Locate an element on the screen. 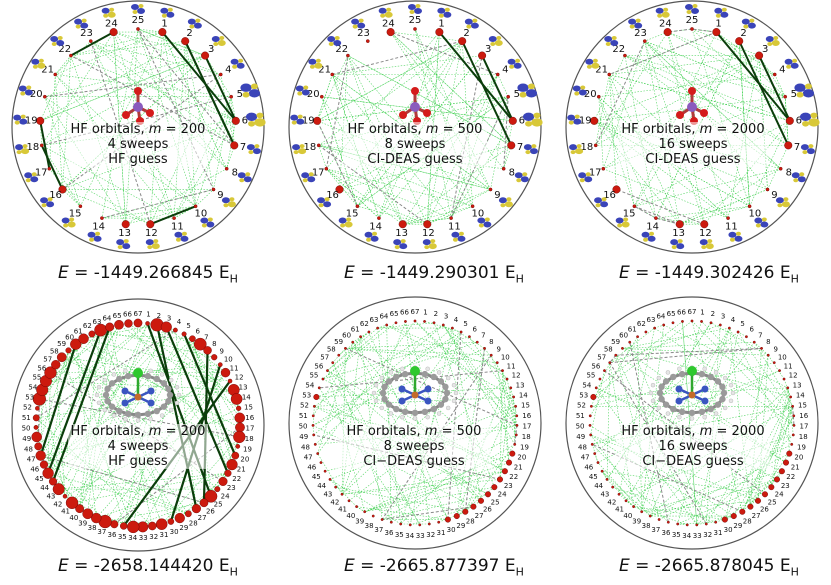 This screenshot has height=585, width=831. orbital-number: 34 is located at coordinates (686, 536).